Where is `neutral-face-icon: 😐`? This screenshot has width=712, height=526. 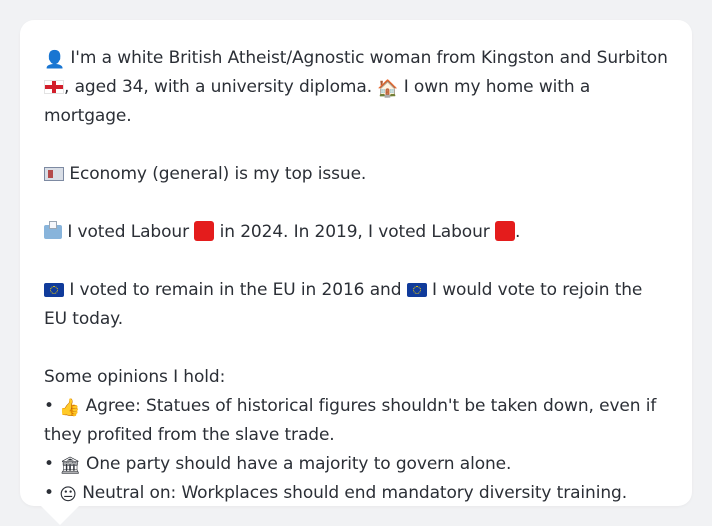 neutral-face-icon: 😐 is located at coordinates (68, 495).